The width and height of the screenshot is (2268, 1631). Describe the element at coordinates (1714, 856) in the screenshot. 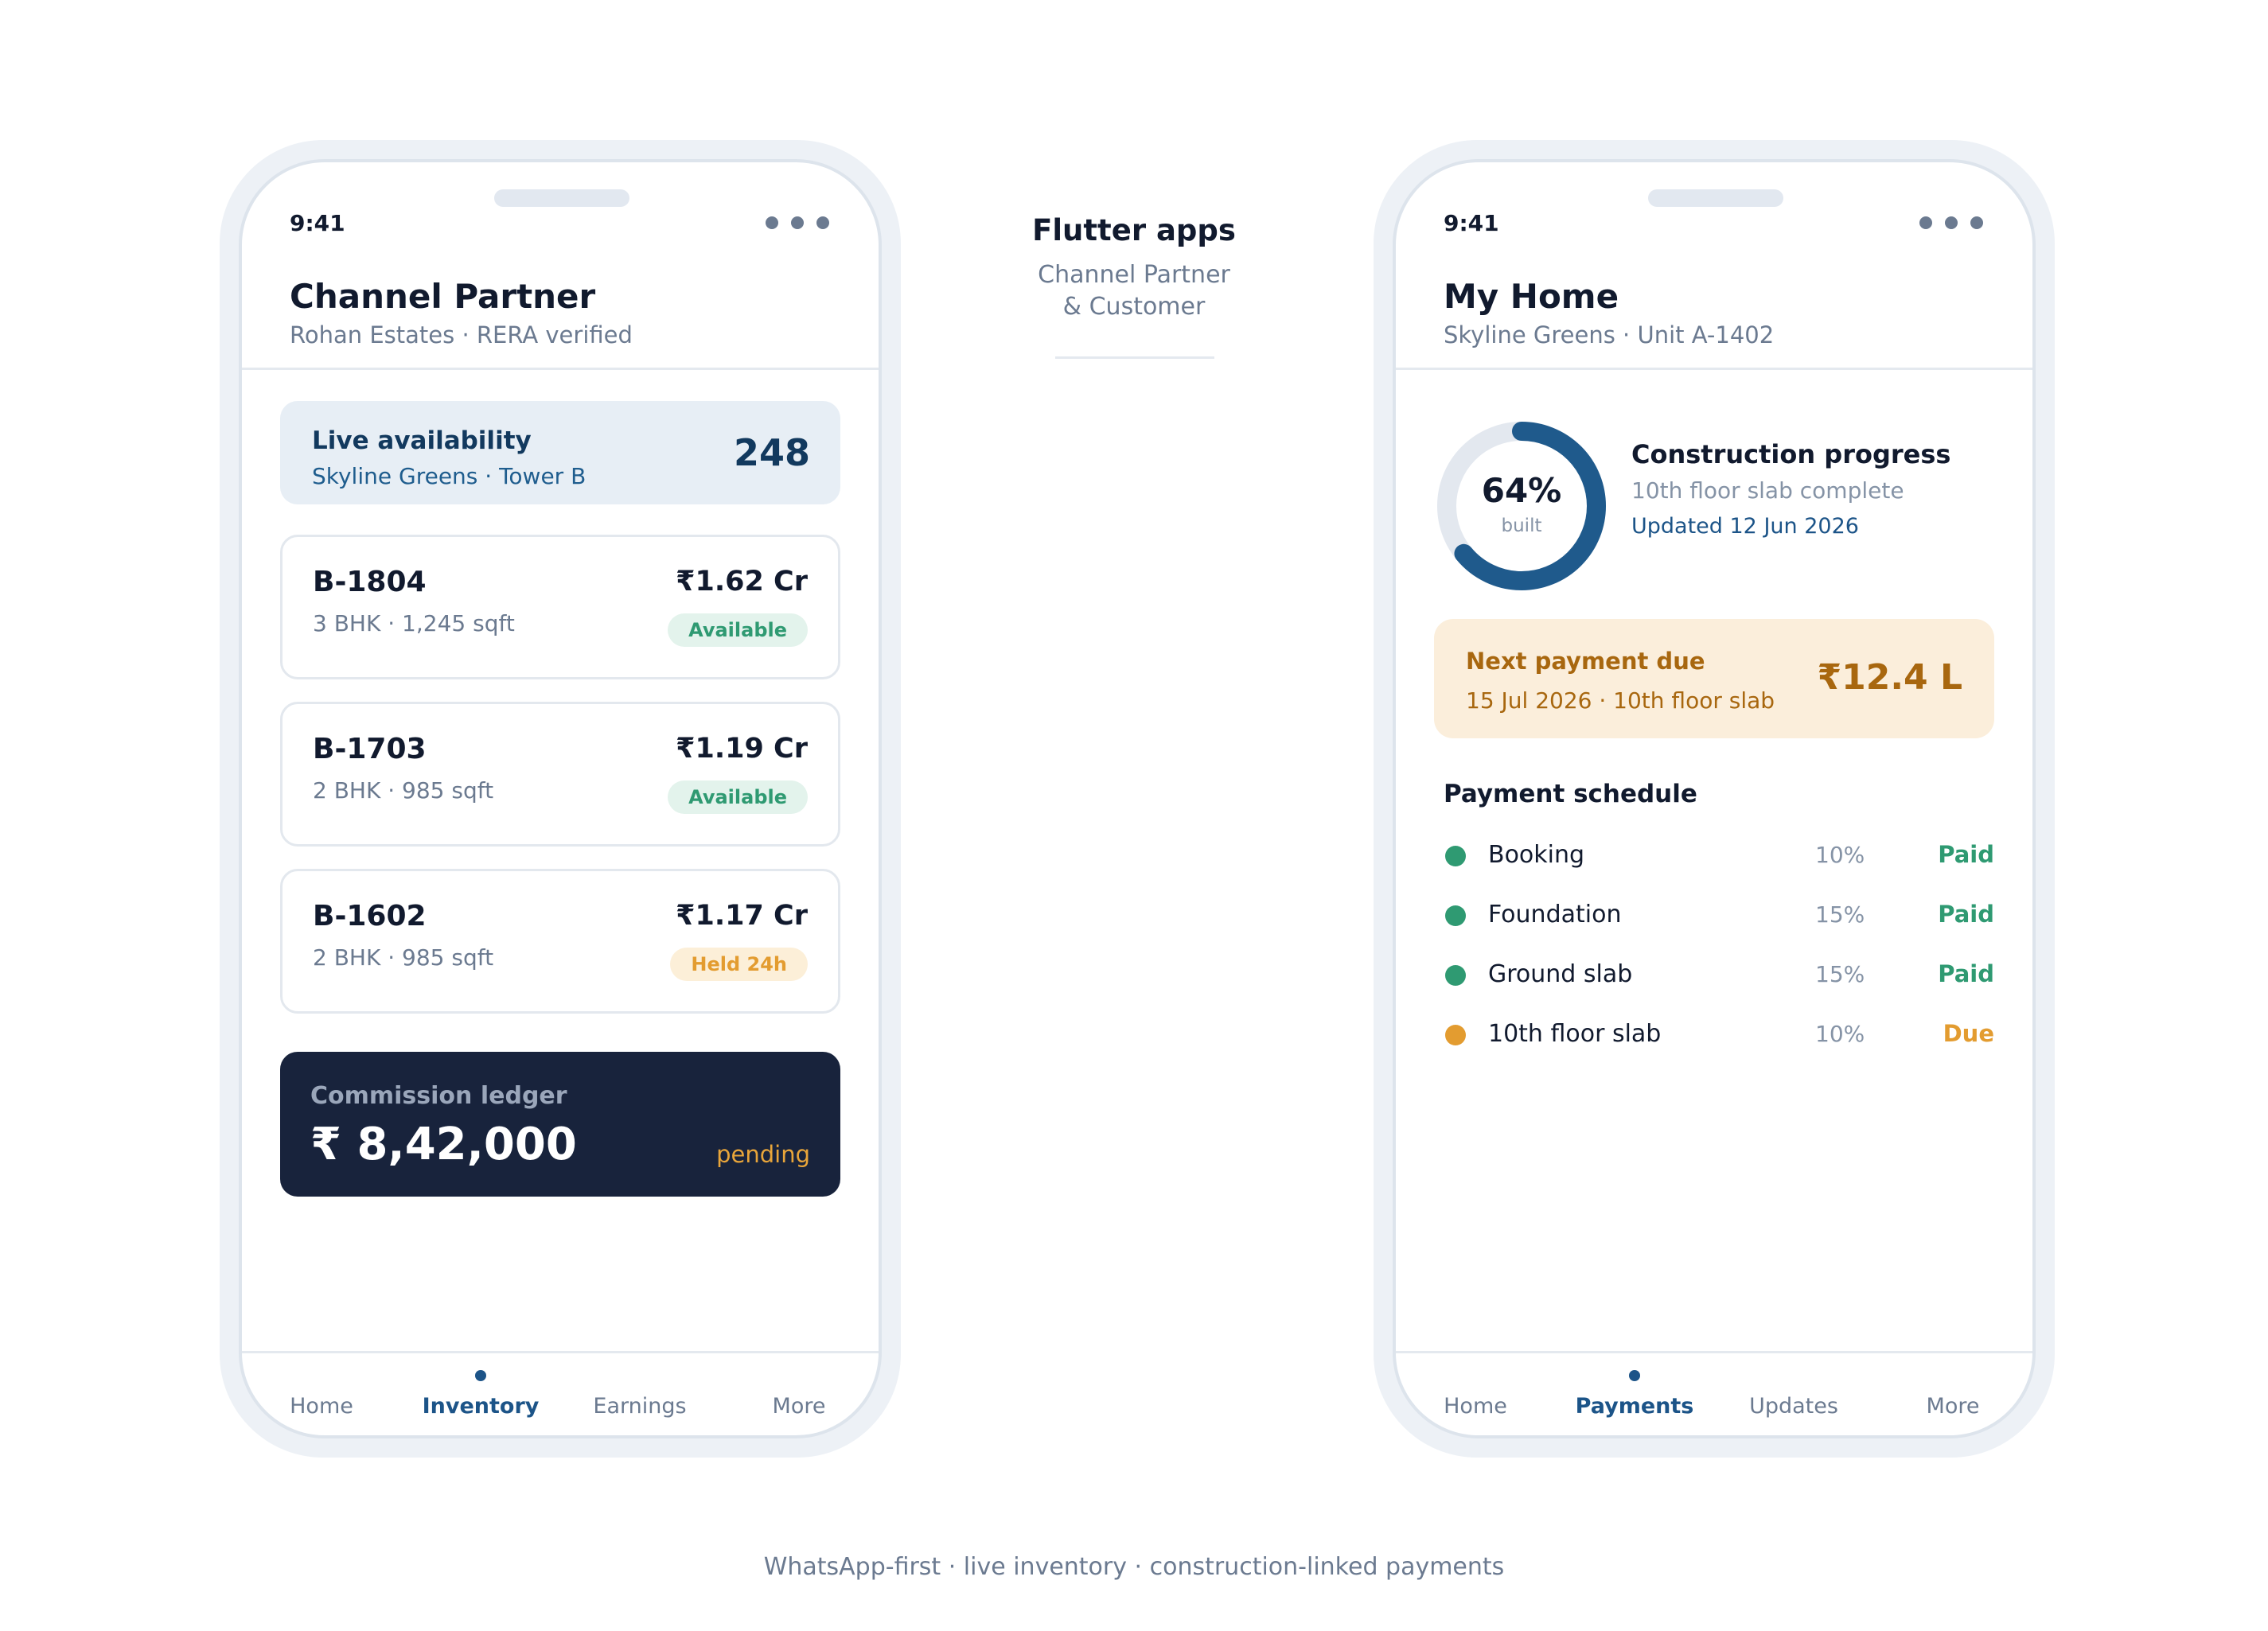

I see `schedule-row: Booking 10% Paid` at that location.